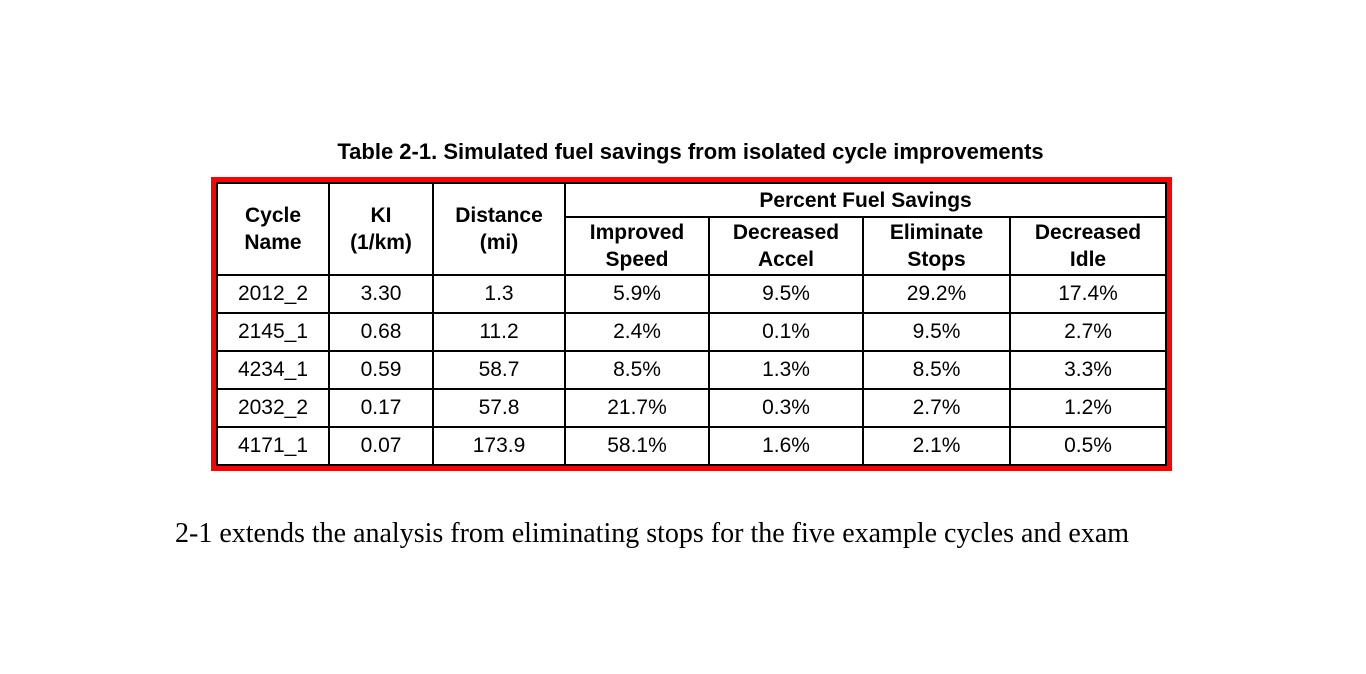  I want to click on cell-ki: 0.59, so click(381, 370).